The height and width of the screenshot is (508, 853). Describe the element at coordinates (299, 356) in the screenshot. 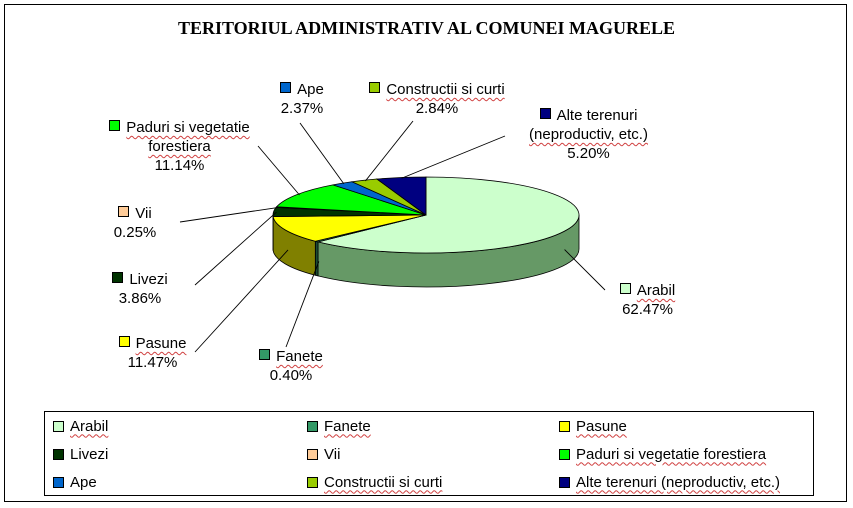

I see `label-fanete-name: Fanete` at that location.